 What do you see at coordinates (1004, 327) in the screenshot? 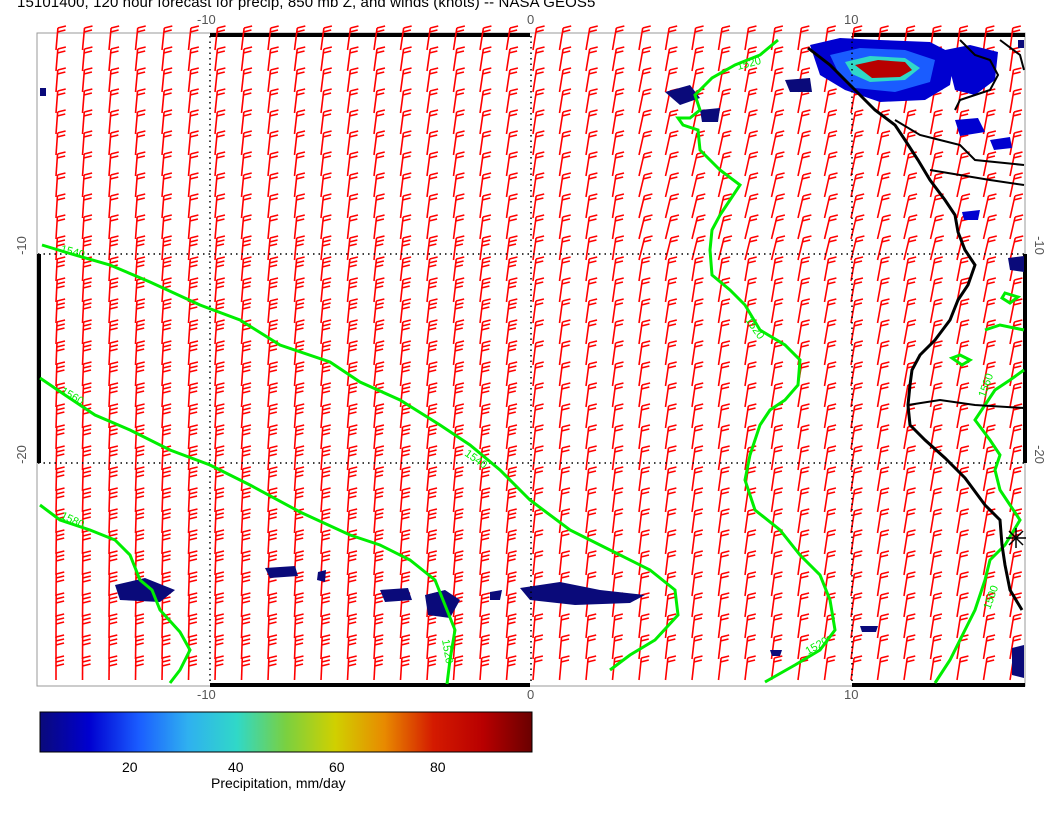
I see `contour-edge` at bounding box center [1004, 327].